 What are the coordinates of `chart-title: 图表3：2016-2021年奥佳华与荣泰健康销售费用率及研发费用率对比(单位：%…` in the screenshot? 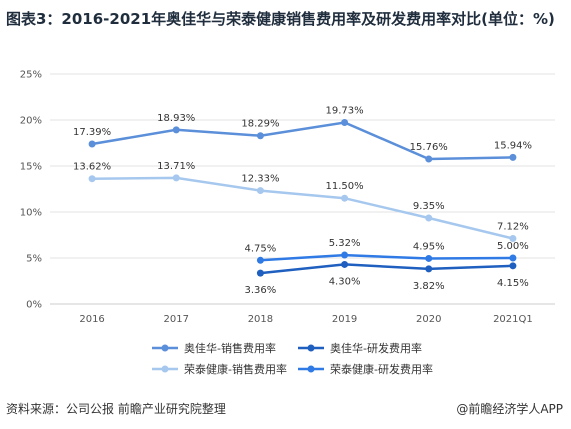 It's located at (280, 19).